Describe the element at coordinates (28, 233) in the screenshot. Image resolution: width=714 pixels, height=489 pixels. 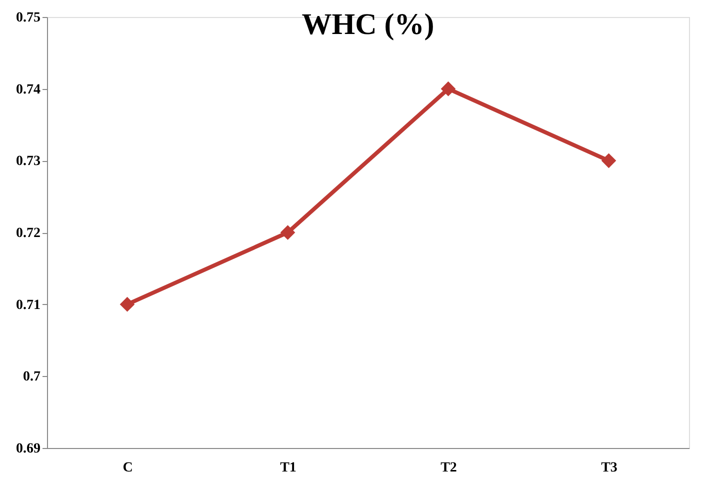
I see `y-tick-label: 0.72` at that location.